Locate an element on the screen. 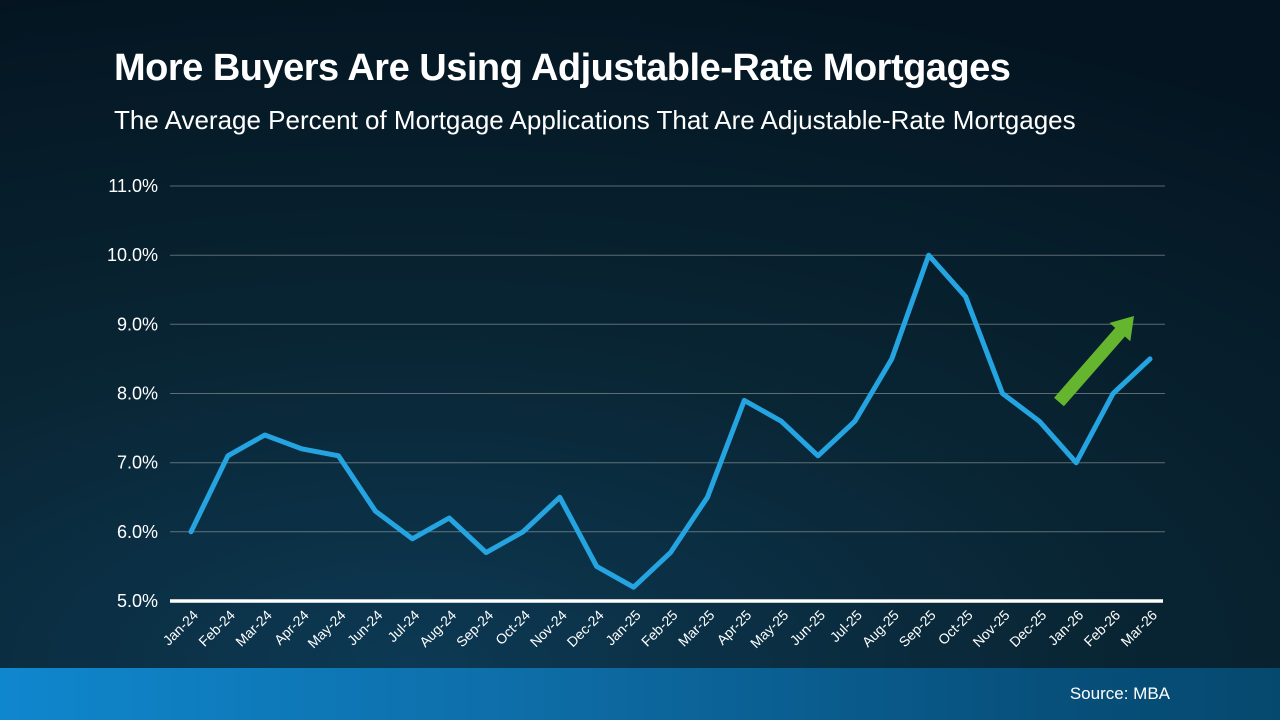 The height and width of the screenshot is (720, 1280). y-axis-label: 8.0% is located at coordinates (137, 394).